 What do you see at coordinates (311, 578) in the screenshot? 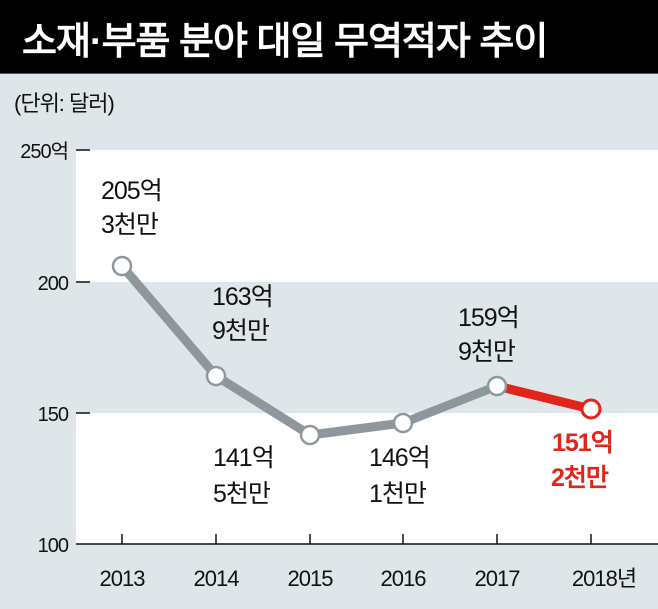
I see `x-tick-2015: 2015` at bounding box center [311, 578].